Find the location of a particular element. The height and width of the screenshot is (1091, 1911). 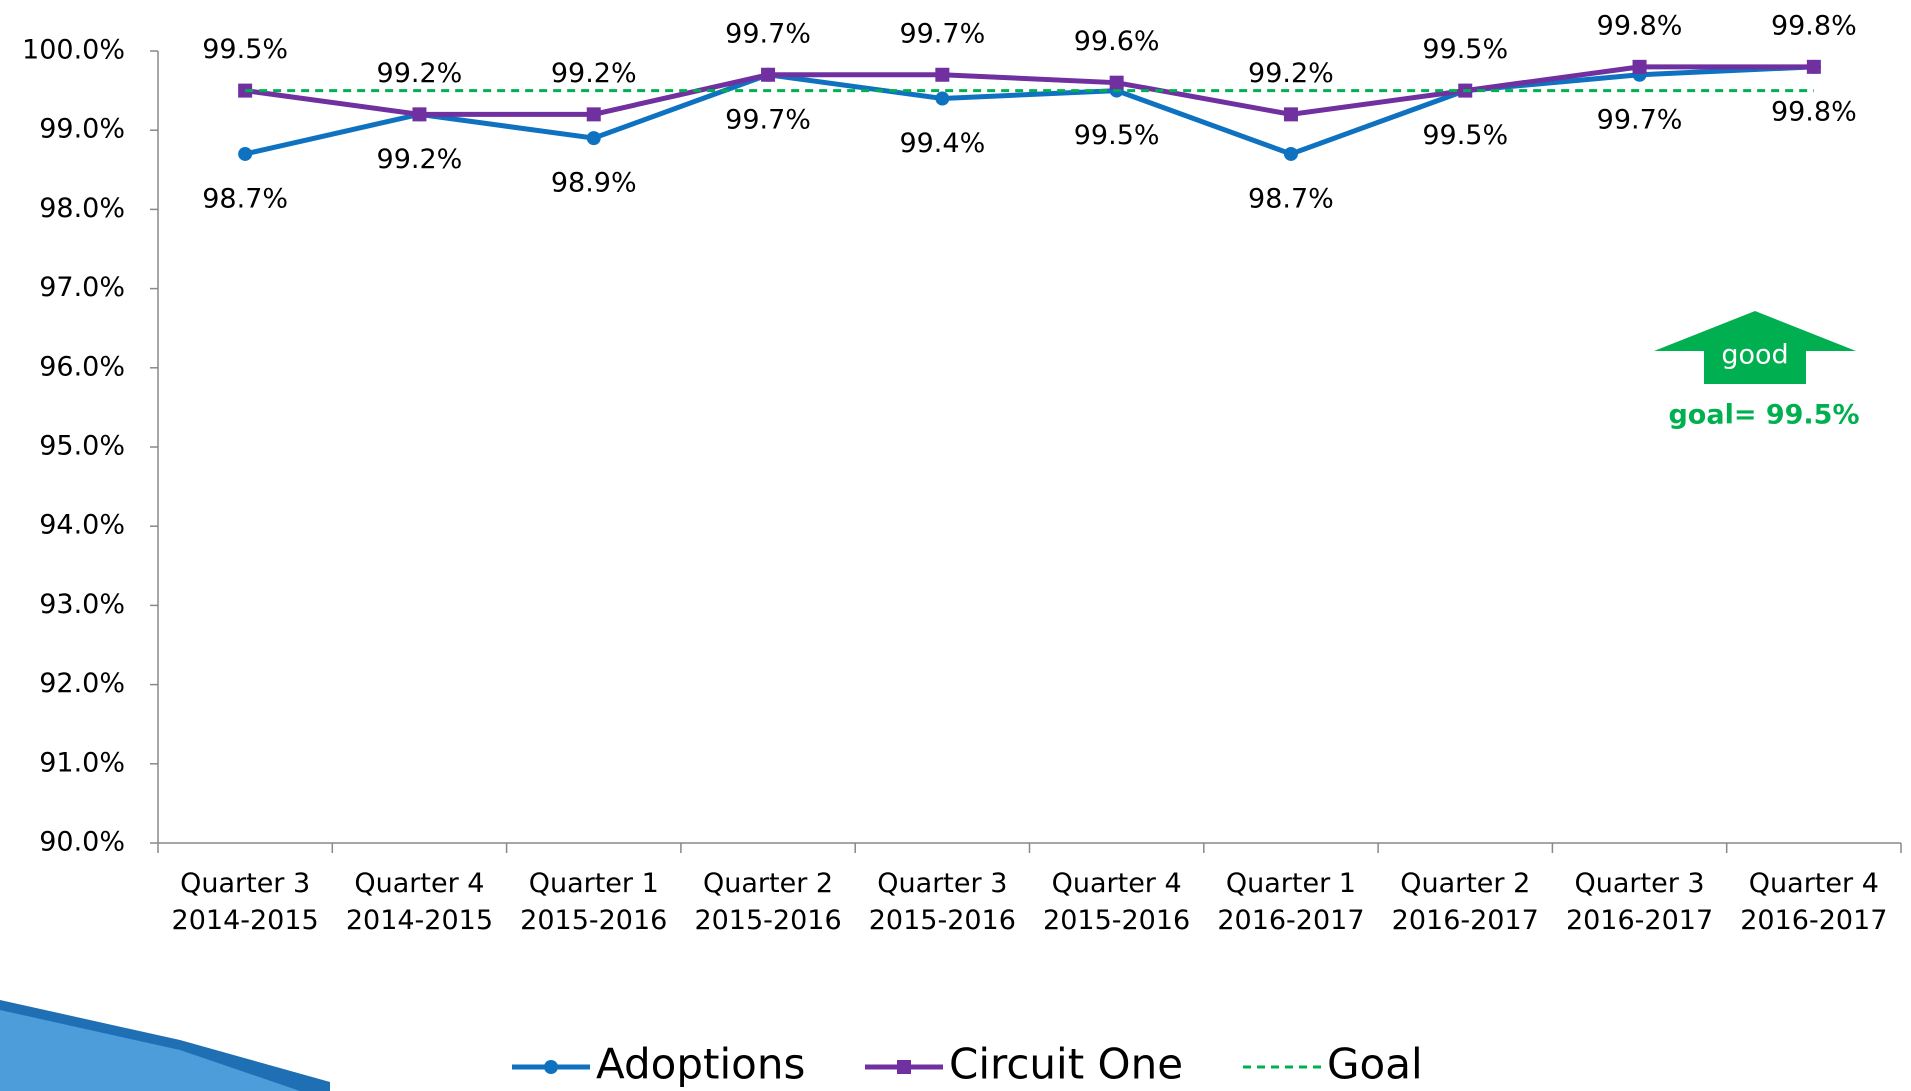

y-tick-label: 98.0% is located at coordinates (82, 208).